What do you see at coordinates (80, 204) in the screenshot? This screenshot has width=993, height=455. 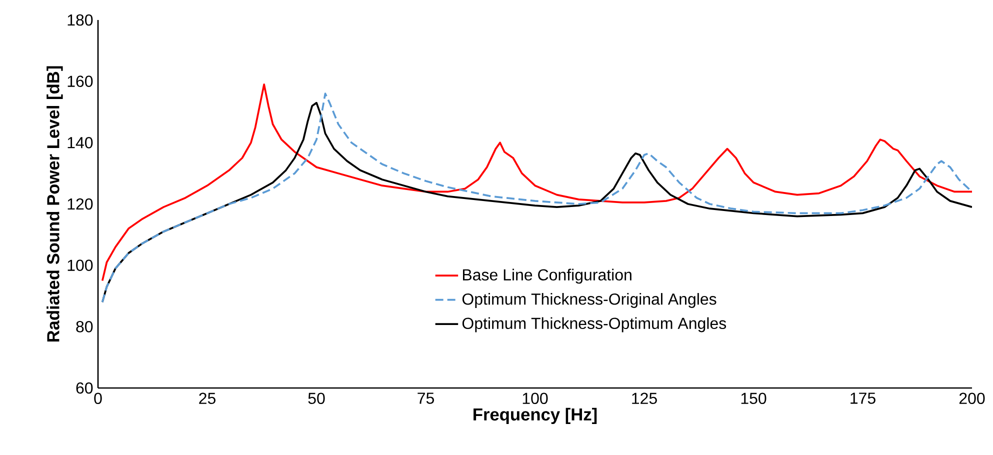 I see `y-tick-label: 120` at bounding box center [80, 204].